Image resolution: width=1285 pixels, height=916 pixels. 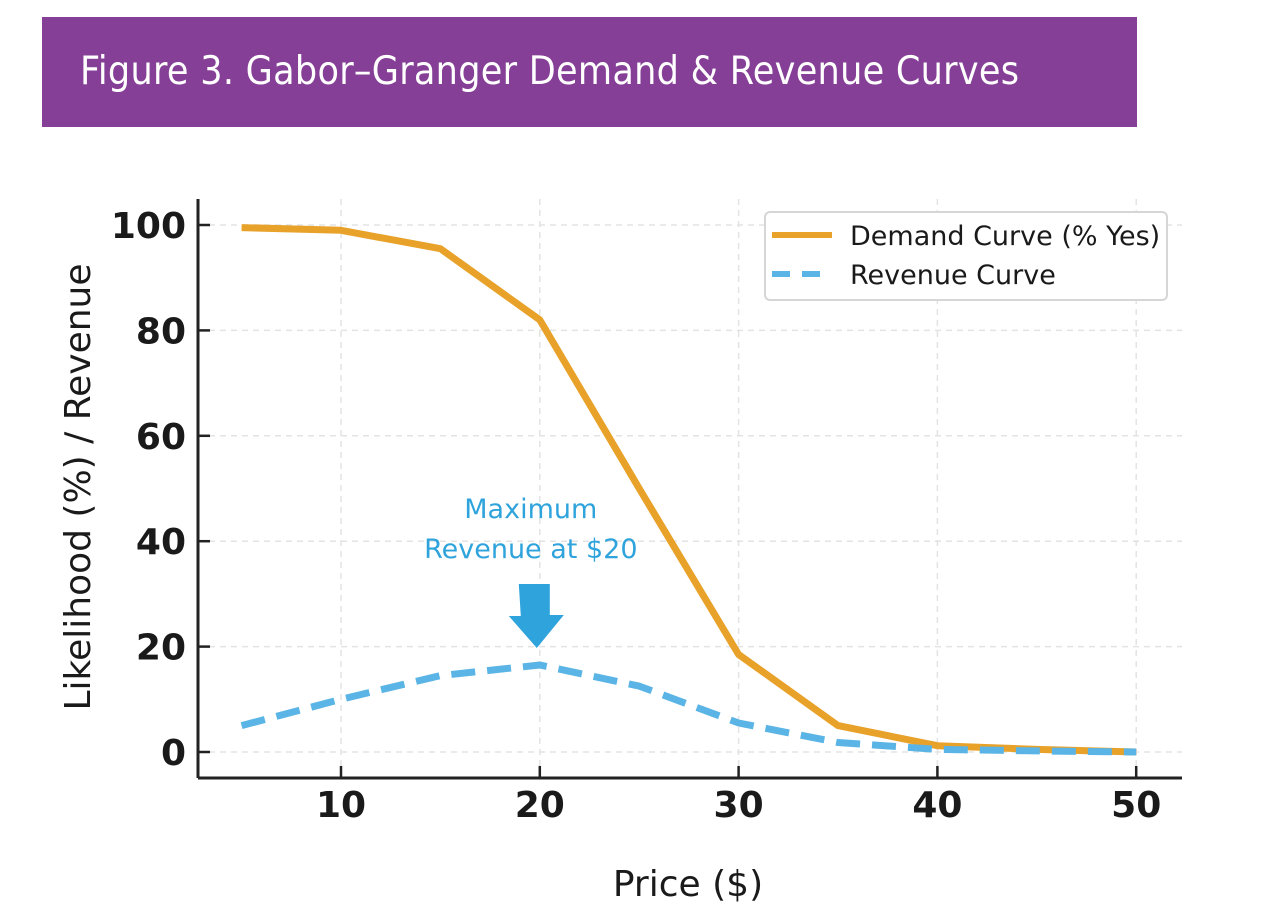 What do you see at coordinates (341, 805) in the screenshot?
I see `x-tick-label: 10` at bounding box center [341, 805].